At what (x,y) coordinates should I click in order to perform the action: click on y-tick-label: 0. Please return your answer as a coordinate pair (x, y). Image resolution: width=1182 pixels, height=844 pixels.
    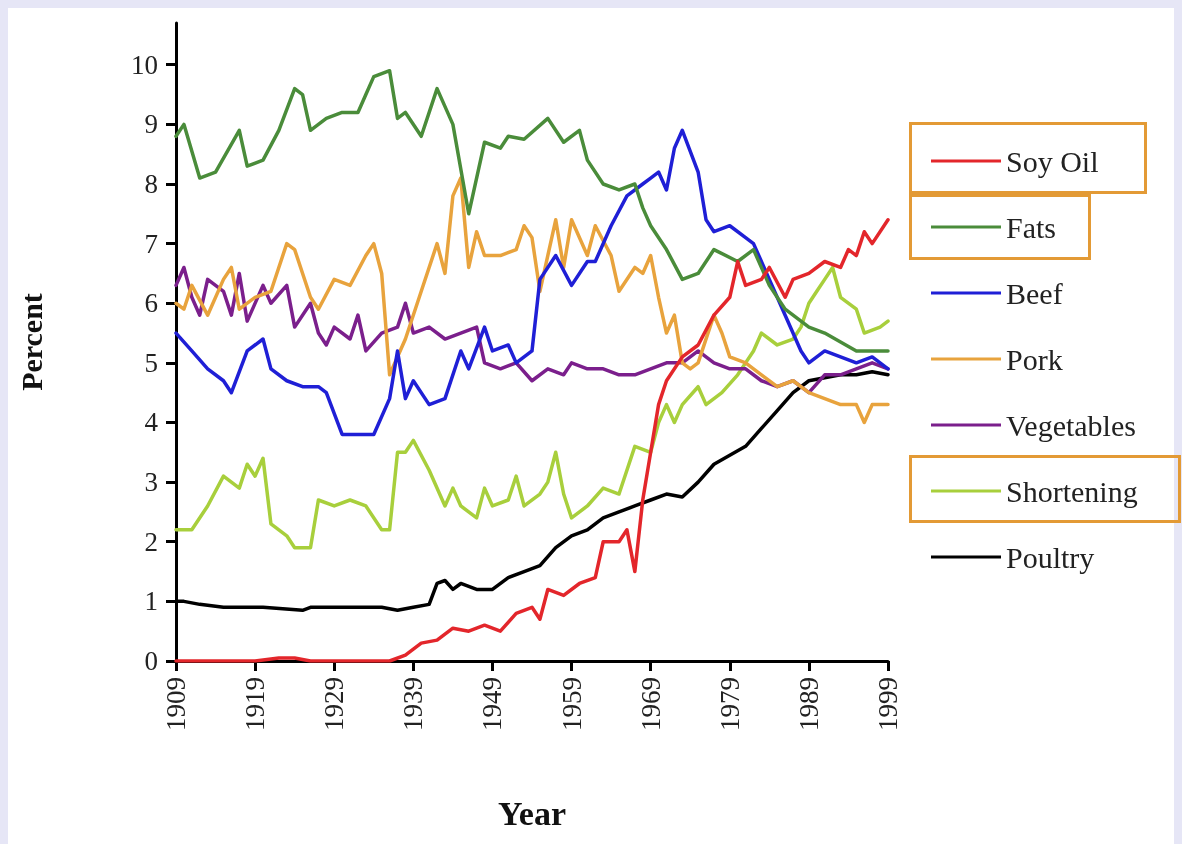
    Looking at the image, I should click on (151, 661).